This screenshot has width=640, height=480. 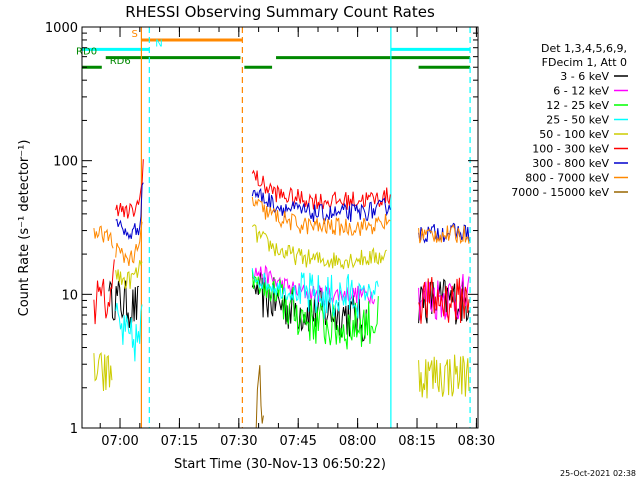 What do you see at coordinates (273, 49) in the screenshot?
I see `flag-bars: S N RD0 RD6` at bounding box center [273, 49].